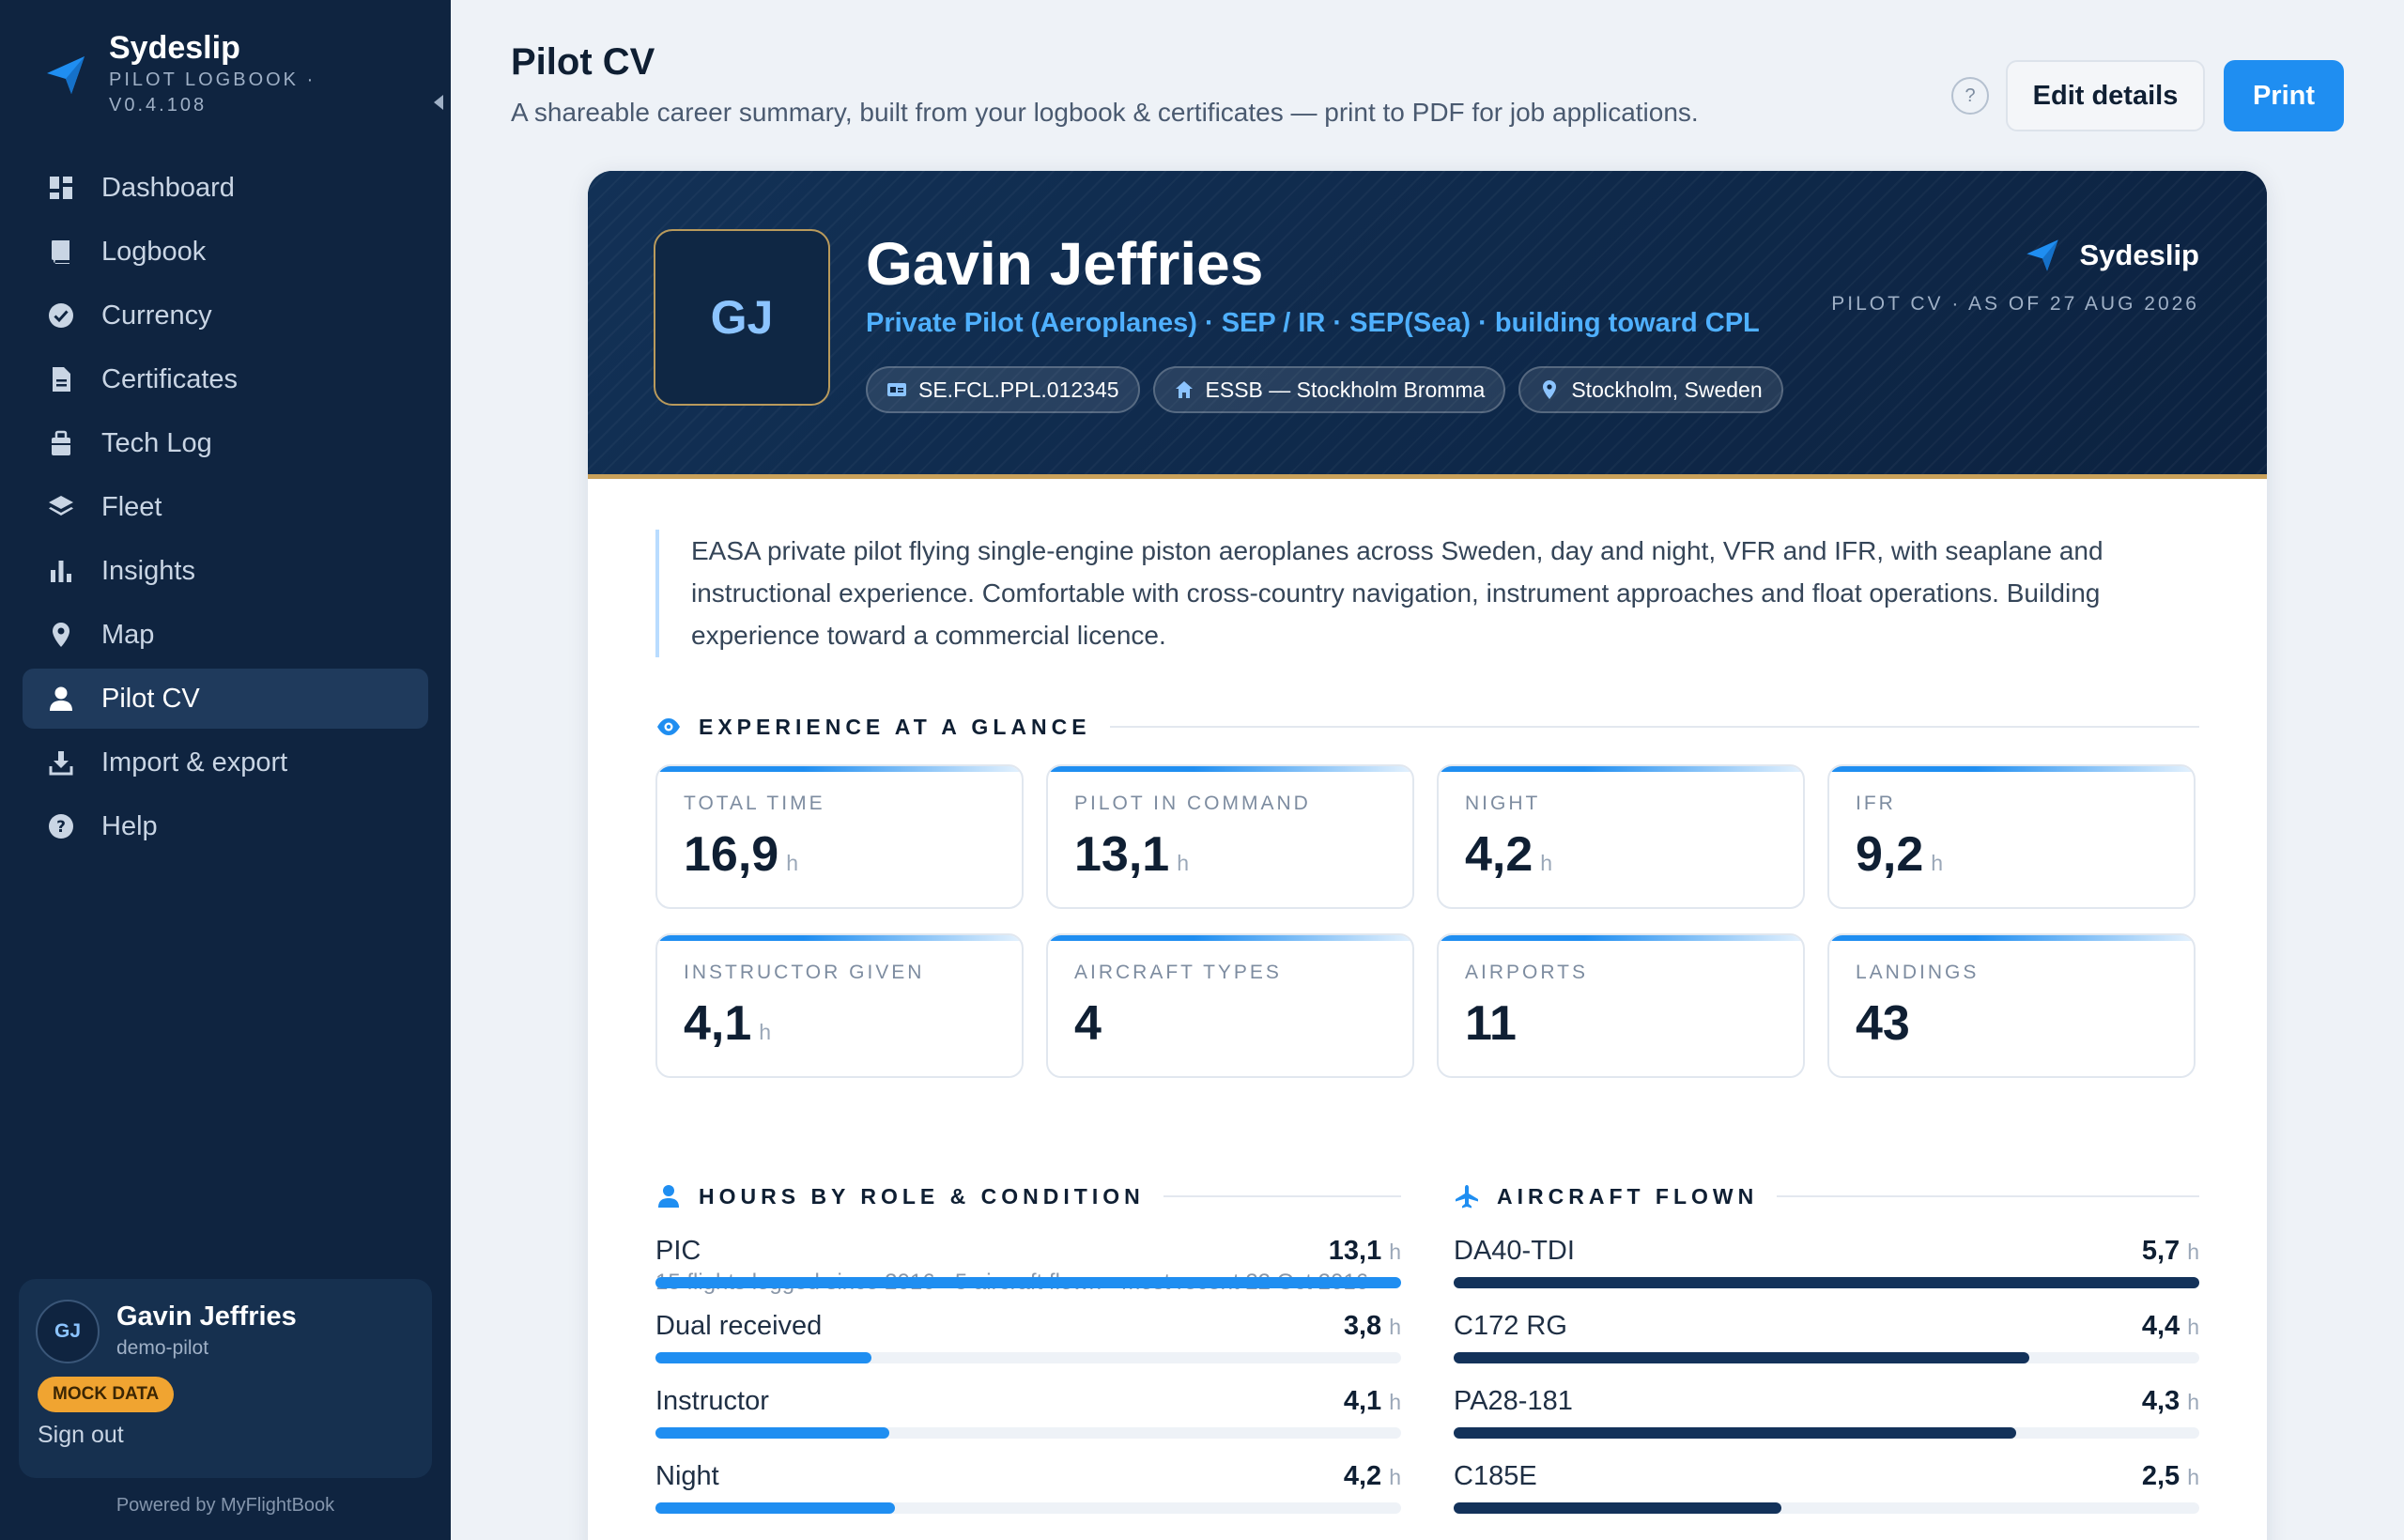 The height and width of the screenshot is (1540, 2404). I want to click on location-chip: Stockholm, Sweden, so click(1650, 389).